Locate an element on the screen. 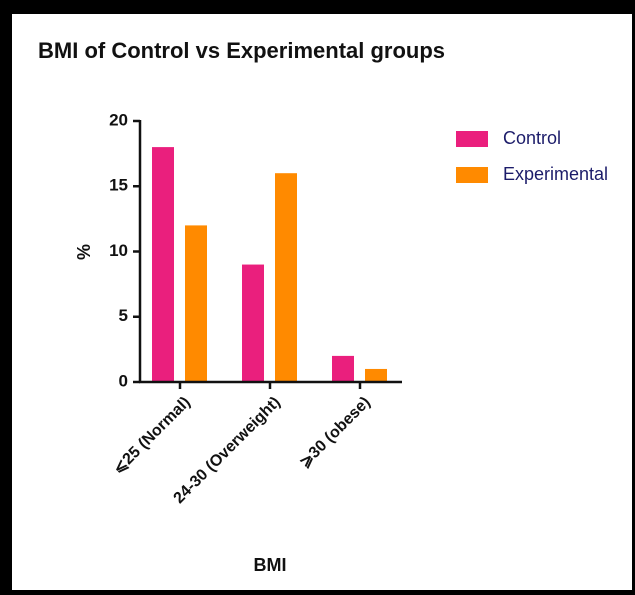 This screenshot has height=595, width=635. y-axis-label: % is located at coordinates (84, 252).